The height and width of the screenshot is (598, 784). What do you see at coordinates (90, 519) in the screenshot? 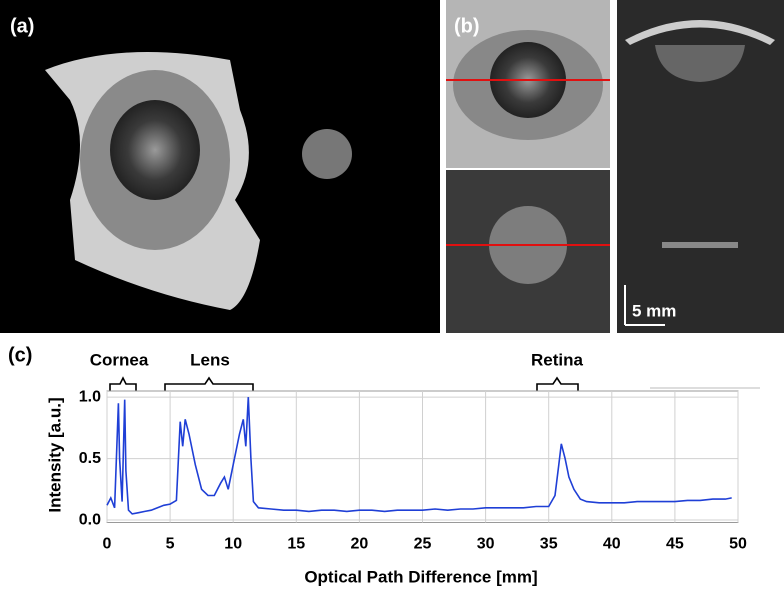
I see `y-tick-label: 0.0` at bounding box center [90, 519].